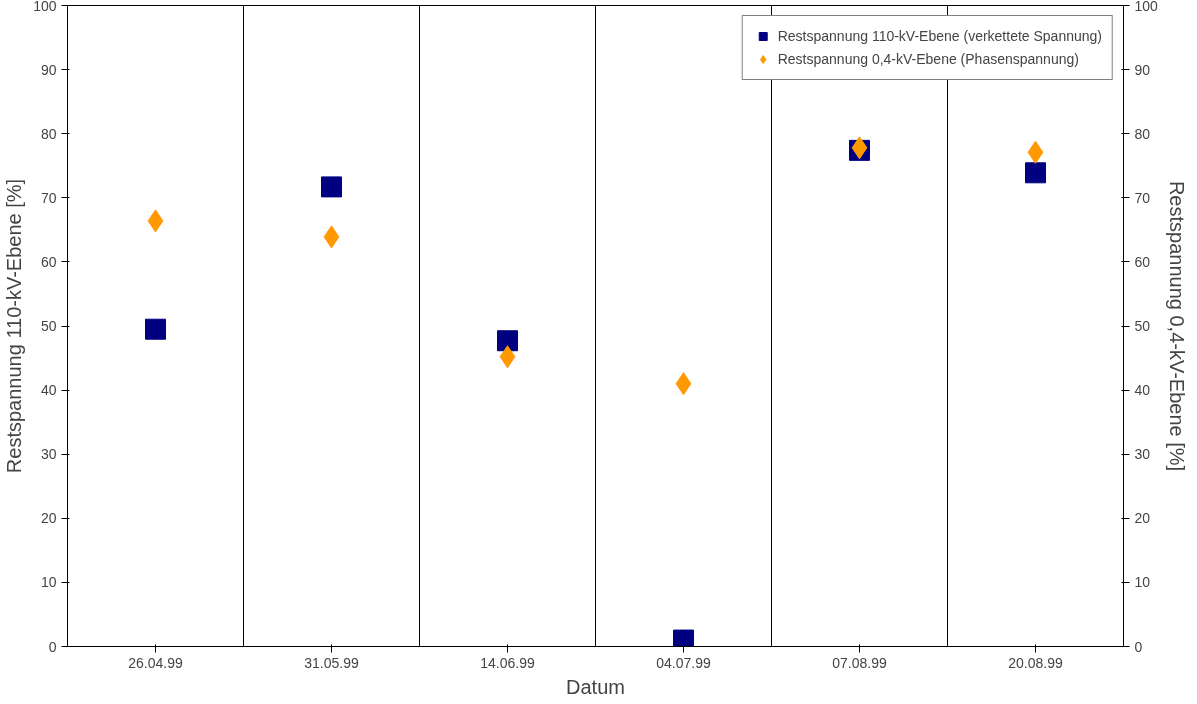 The height and width of the screenshot is (704, 1197). What do you see at coordinates (1142, 582) in the screenshot?
I see `y2-tick-label: 10` at bounding box center [1142, 582].